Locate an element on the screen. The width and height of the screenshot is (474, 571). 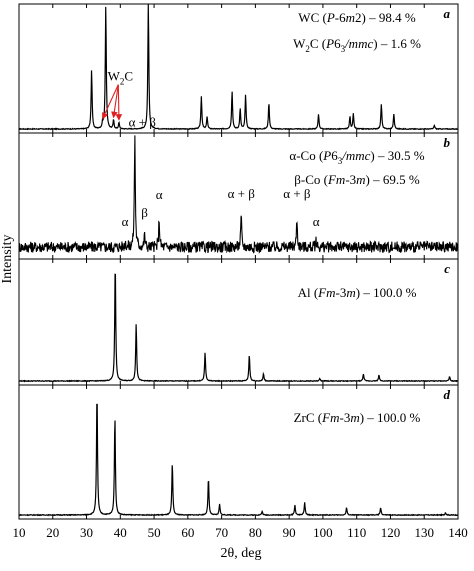
x-tick-label: 110 is located at coordinates (356, 532).